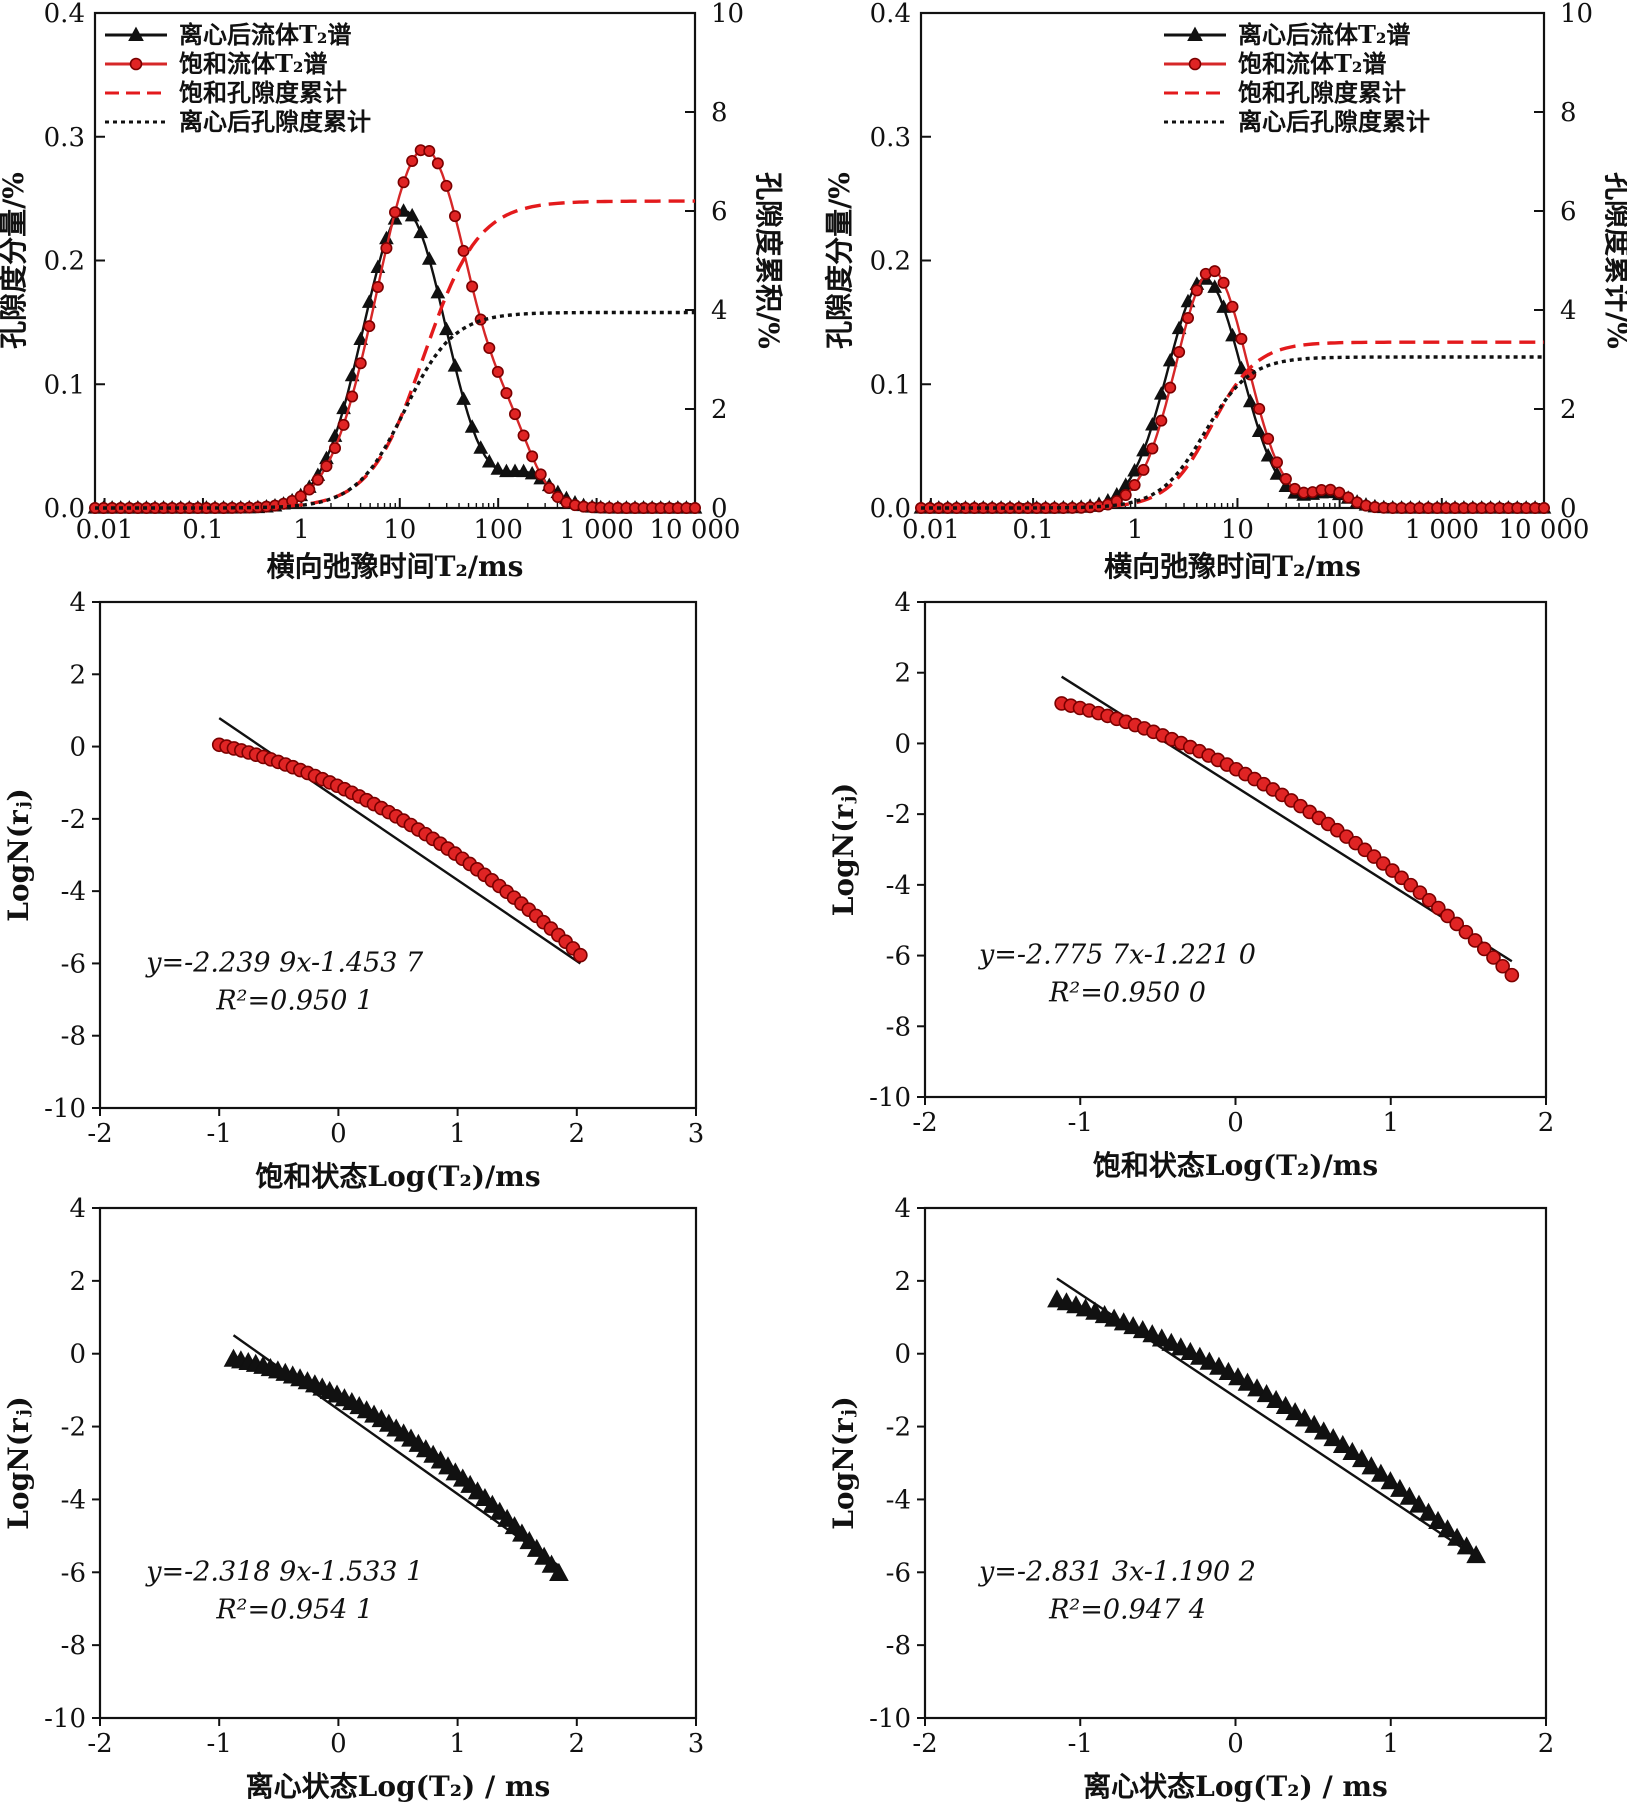 This screenshot has height=1804, width=1627. What do you see at coordinates (1117, 1571) in the screenshot?
I see `fit-equation: y=-2.831 3x-1.190 2` at bounding box center [1117, 1571].